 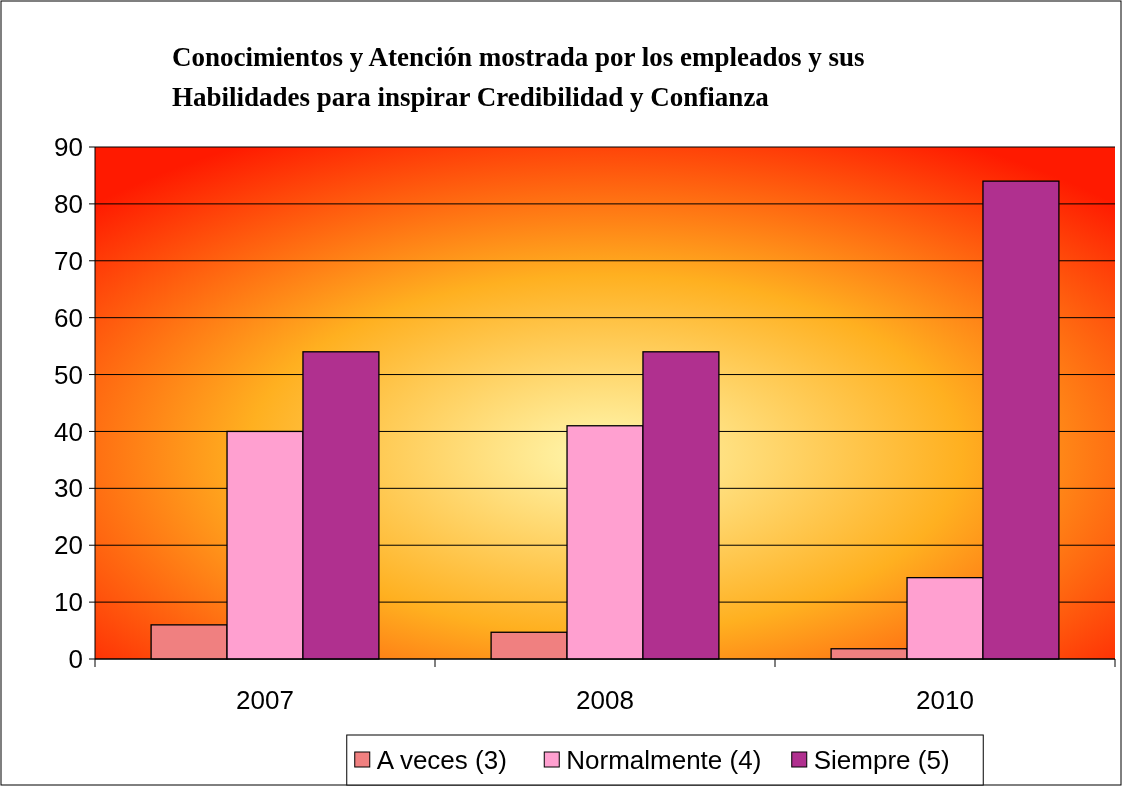 I want to click on y-tick-label: 0, so click(x=75, y=659).